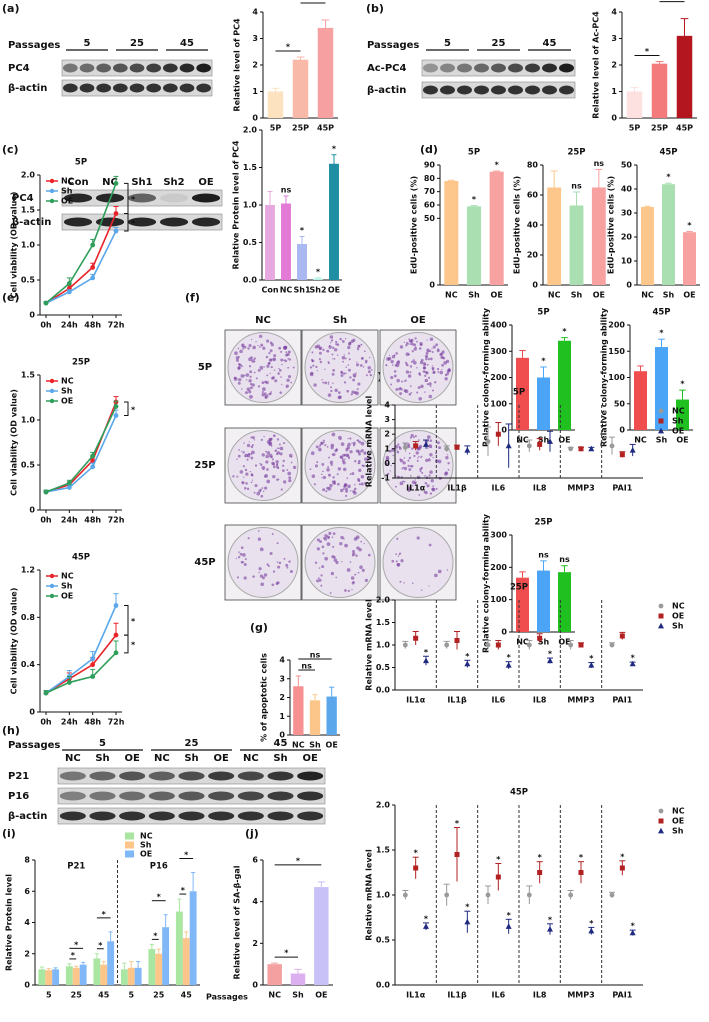 The image size is (709, 1022). I want to click on colony-row: 45P, so click(204, 562).